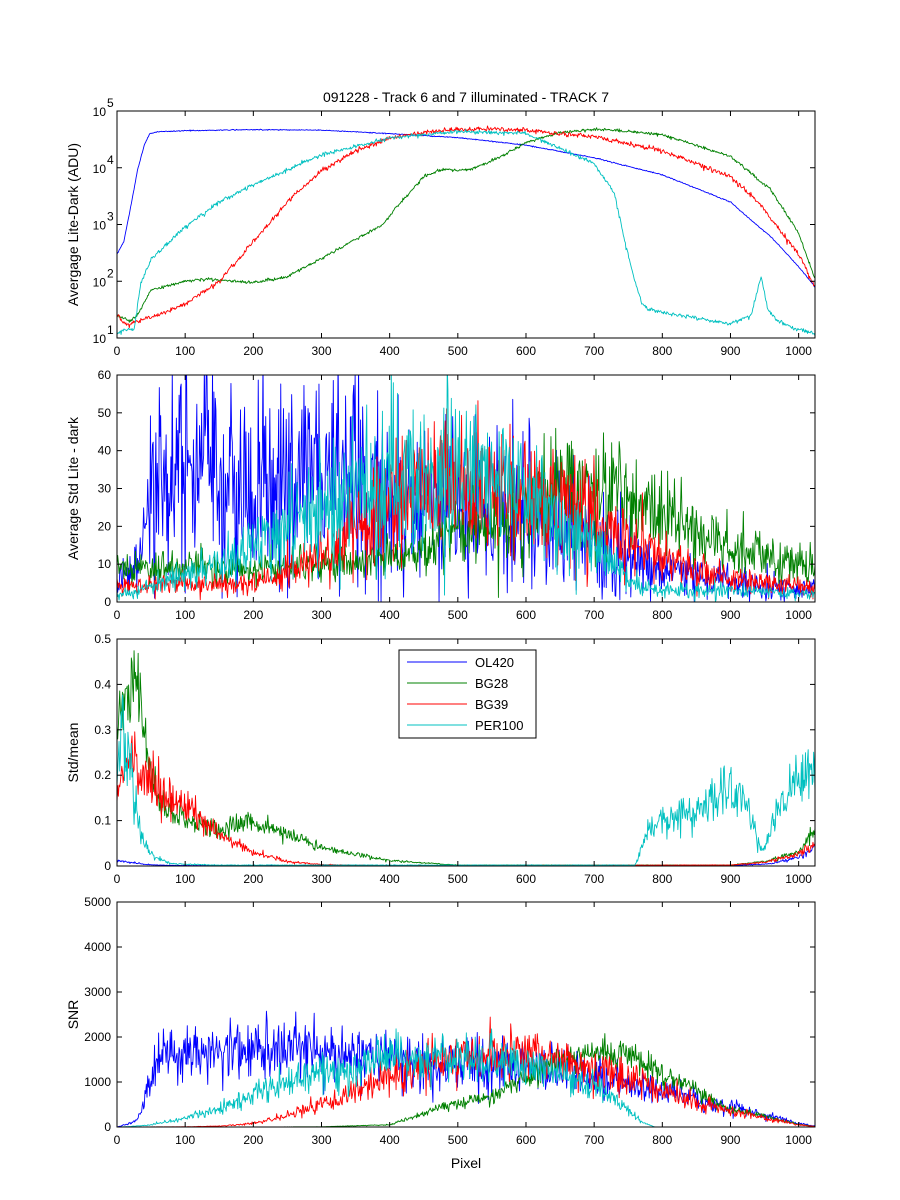 This screenshot has width=900, height=1200. What do you see at coordinates (73, 1015) in the screenshot?
I see `y-axis-label: SNR` at bounding box center [73, 1015].